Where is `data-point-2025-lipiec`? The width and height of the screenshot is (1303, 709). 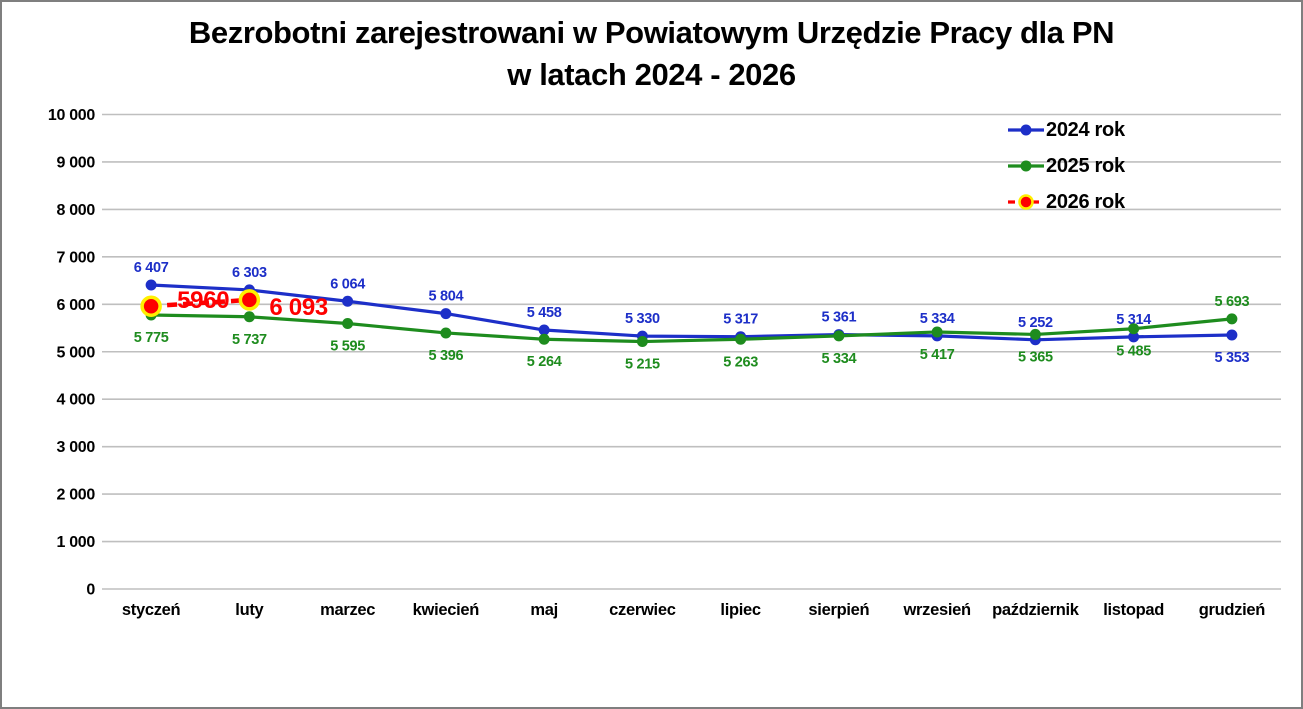
data-point-2025-lipiec is located at coordinates (741, 339).